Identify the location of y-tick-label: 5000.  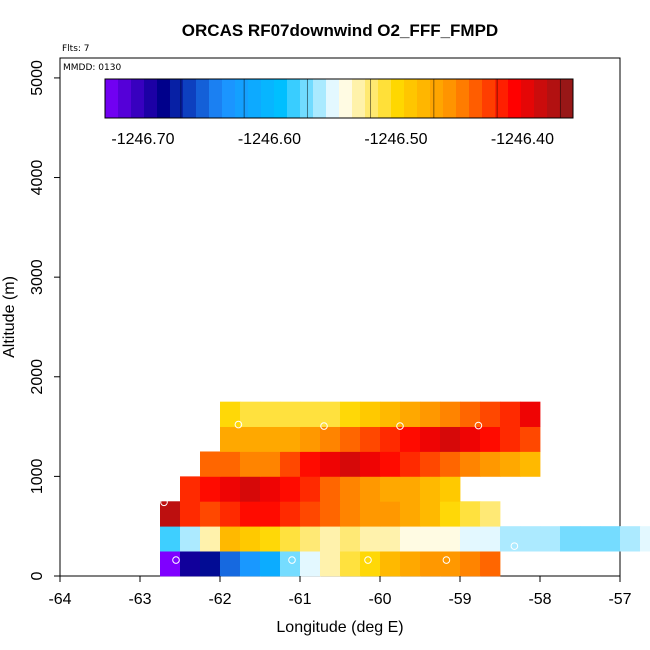
(37, 78).